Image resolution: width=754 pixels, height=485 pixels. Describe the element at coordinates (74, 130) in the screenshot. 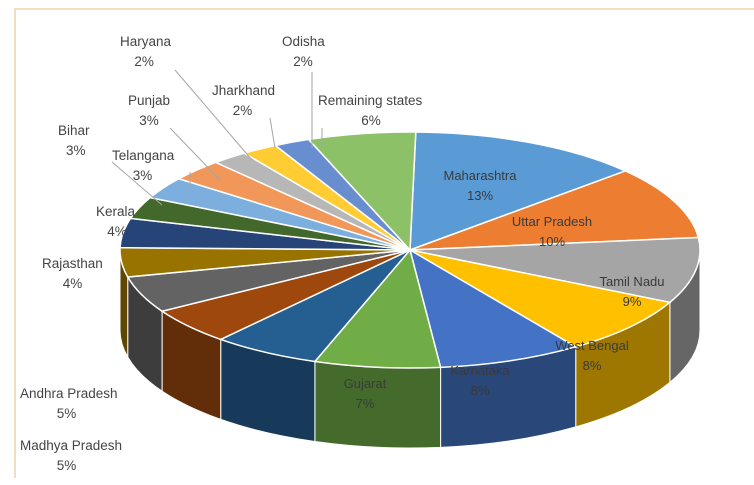

I see `slice-label-11: Bihar` at that location.